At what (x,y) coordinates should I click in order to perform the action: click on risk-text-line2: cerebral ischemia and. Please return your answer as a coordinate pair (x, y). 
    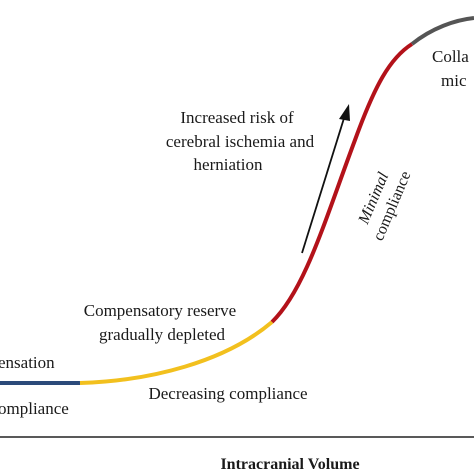
    Looking at the image, I should click on (240, 141).